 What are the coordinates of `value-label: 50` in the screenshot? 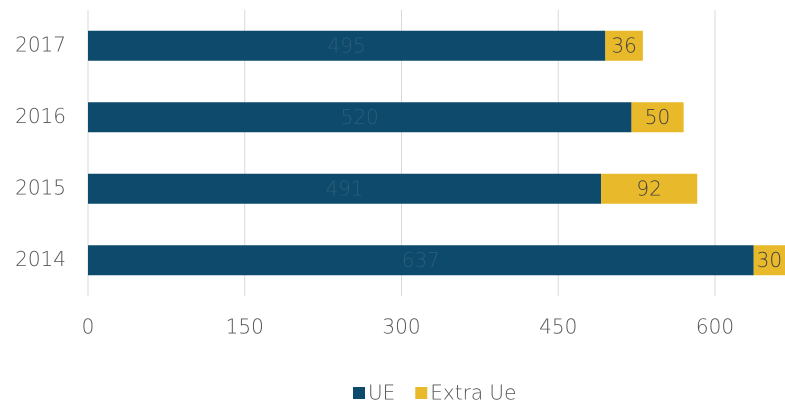 It's located at (657, 117).